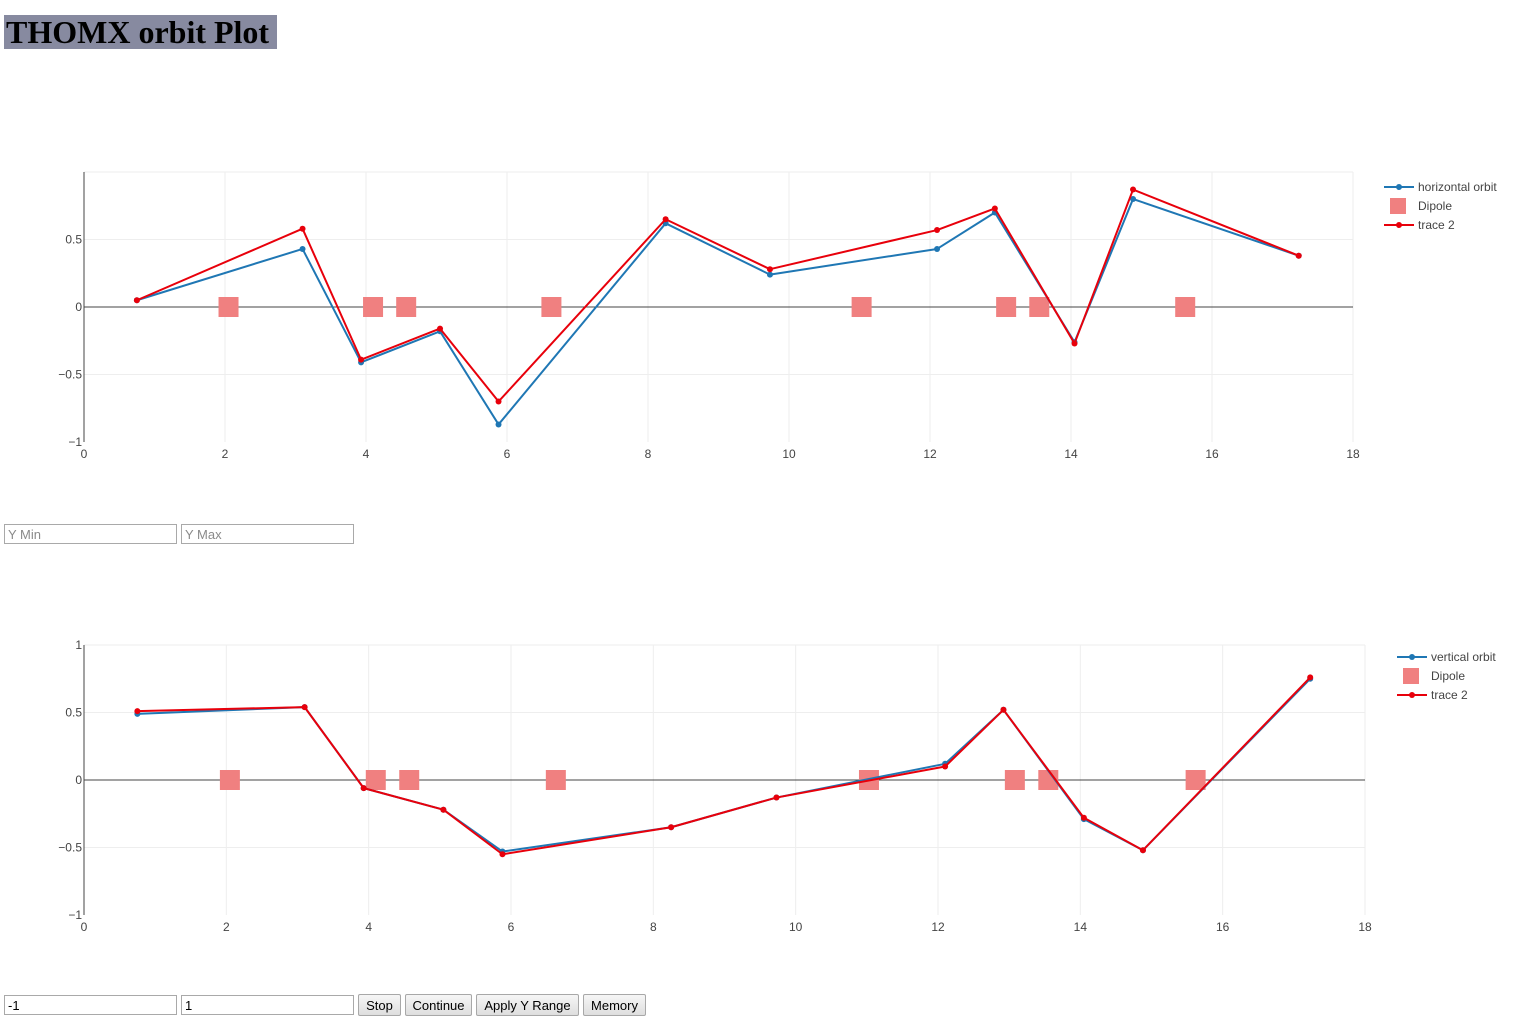  I want to click on orbit-line, so click(724, 765).